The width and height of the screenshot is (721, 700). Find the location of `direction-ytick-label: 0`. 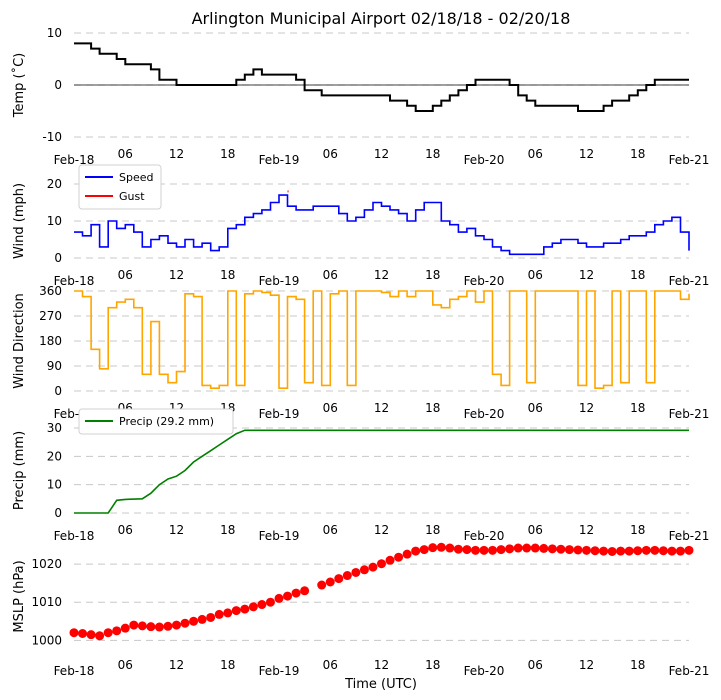

direction-ytick-label: 0 is located at coordinates (58, 391).